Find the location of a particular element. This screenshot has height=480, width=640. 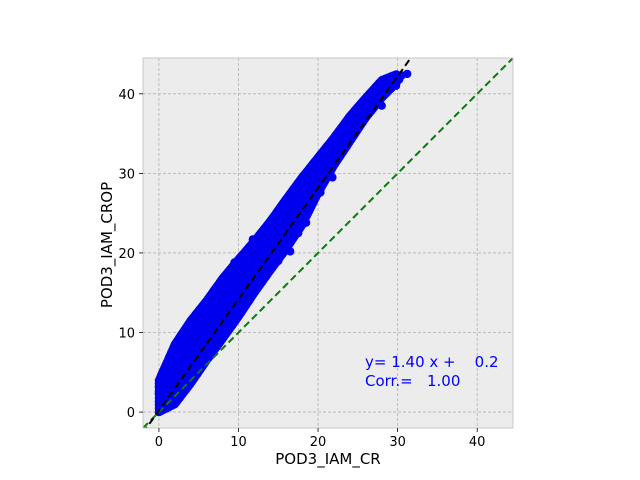

y-axis-label: POD3_IAM_CROP is located at coordinates (107, 245).